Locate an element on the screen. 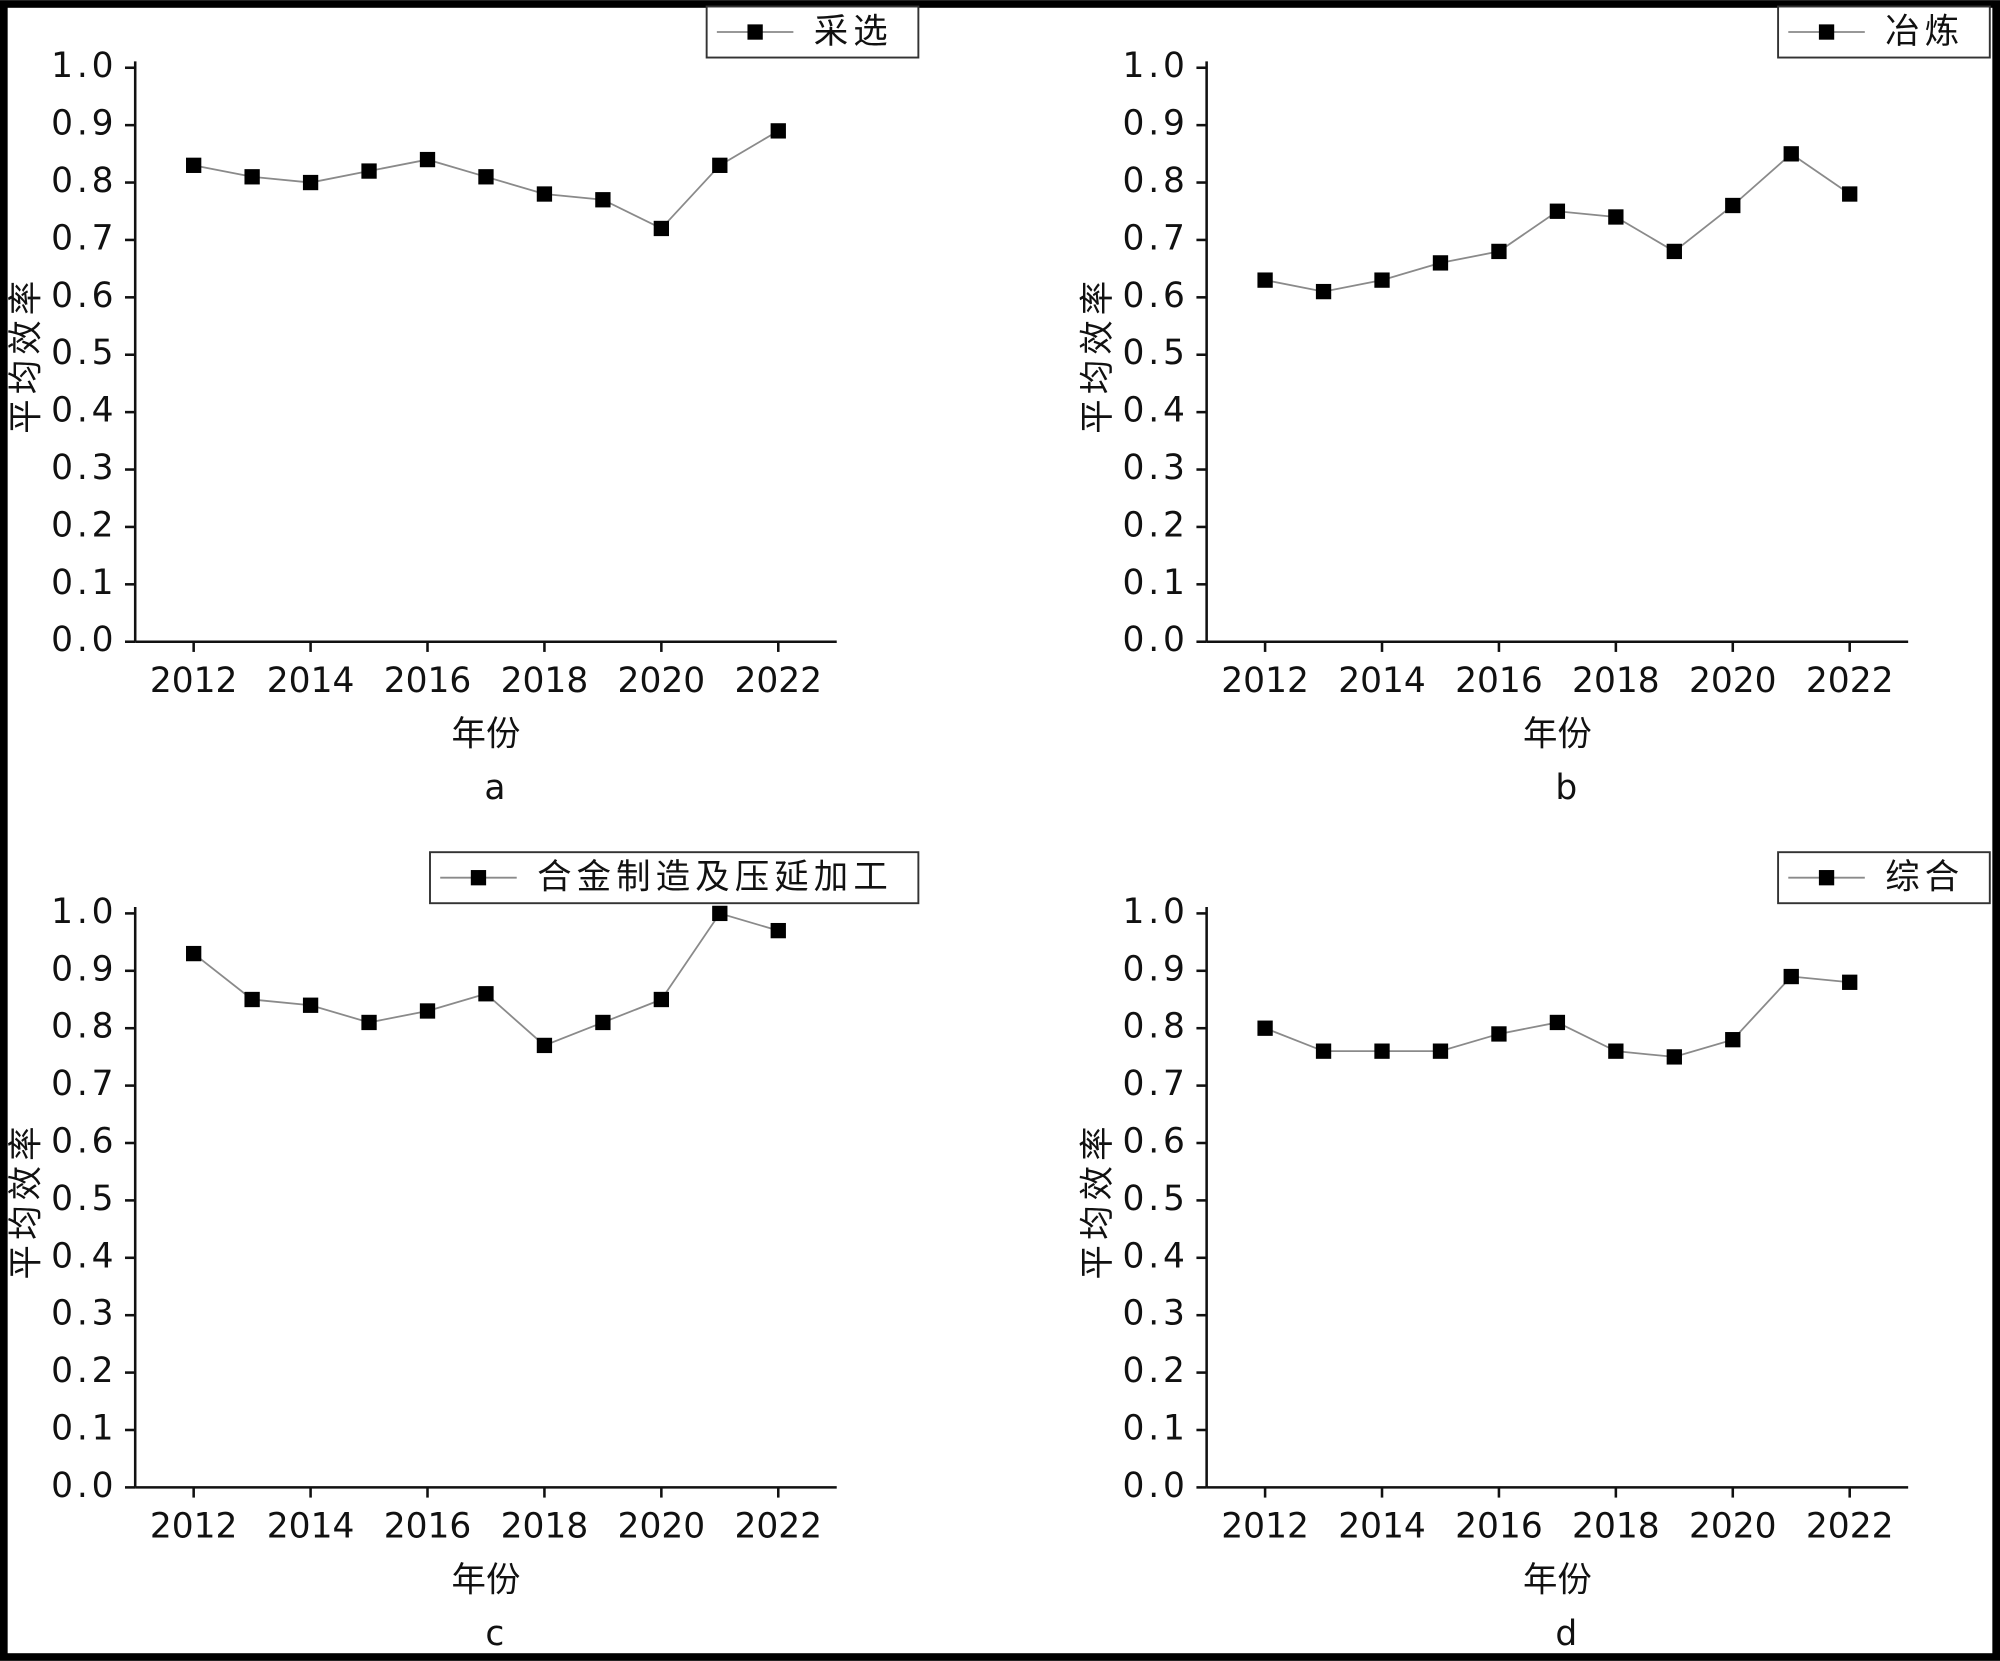 The image size is (2000, 1661). legend-label: 合金制造及压延加工 is located at coordinates (715, 877).